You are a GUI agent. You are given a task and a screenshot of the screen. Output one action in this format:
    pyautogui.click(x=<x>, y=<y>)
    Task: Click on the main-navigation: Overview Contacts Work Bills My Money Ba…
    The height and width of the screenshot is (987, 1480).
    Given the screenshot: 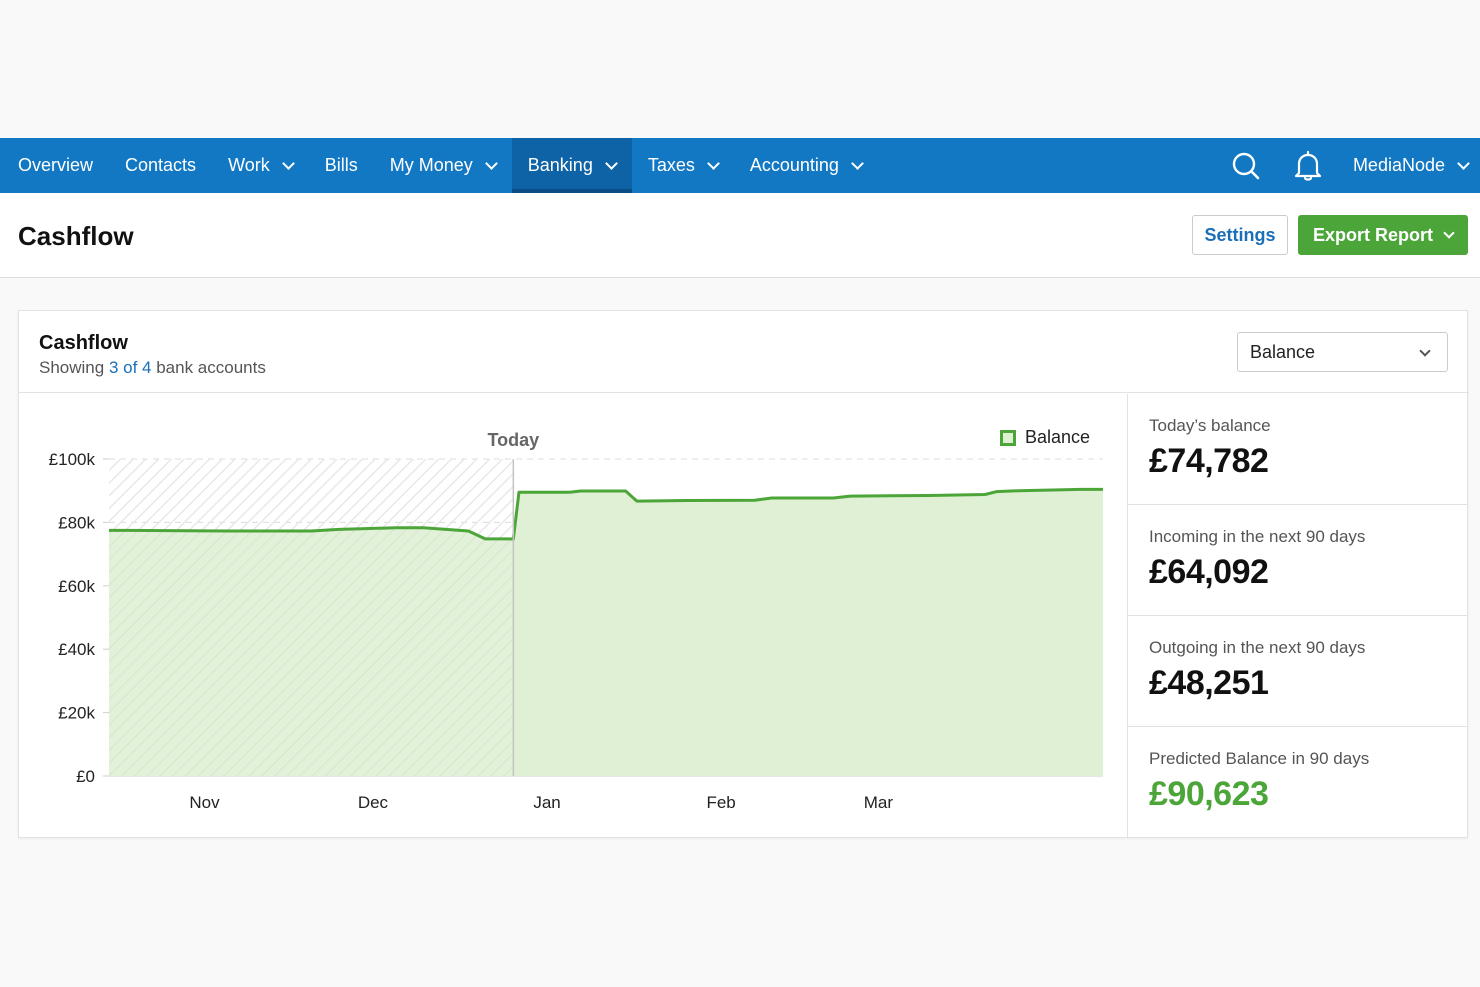 What is the action you would take?
    pyautogui.click(x=740, y=165)
    